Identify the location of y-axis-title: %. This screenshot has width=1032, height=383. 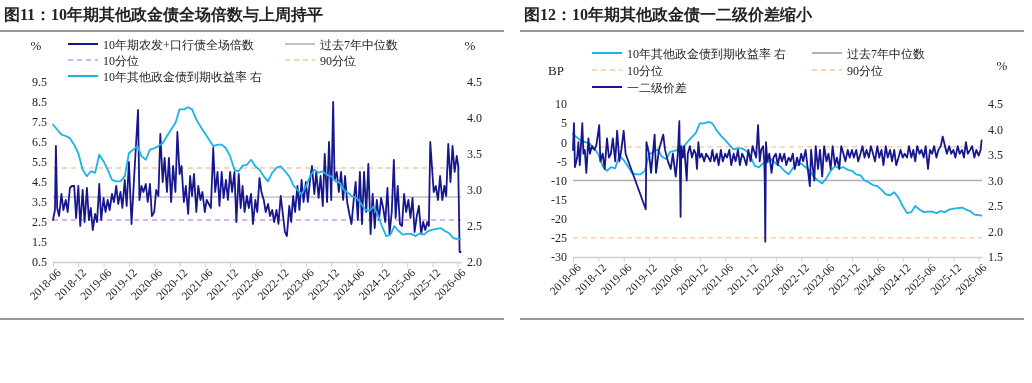
(36, 45).